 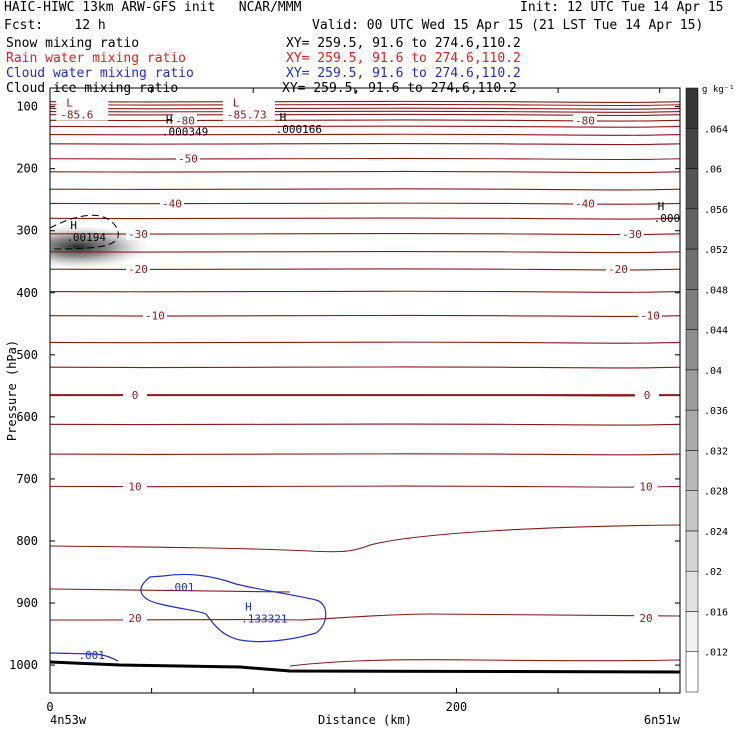 What do you see at coordinates (365, 720) in the screenshot?
I see `x-axis-label: Distance (km)` at bounding box center [365, 720].